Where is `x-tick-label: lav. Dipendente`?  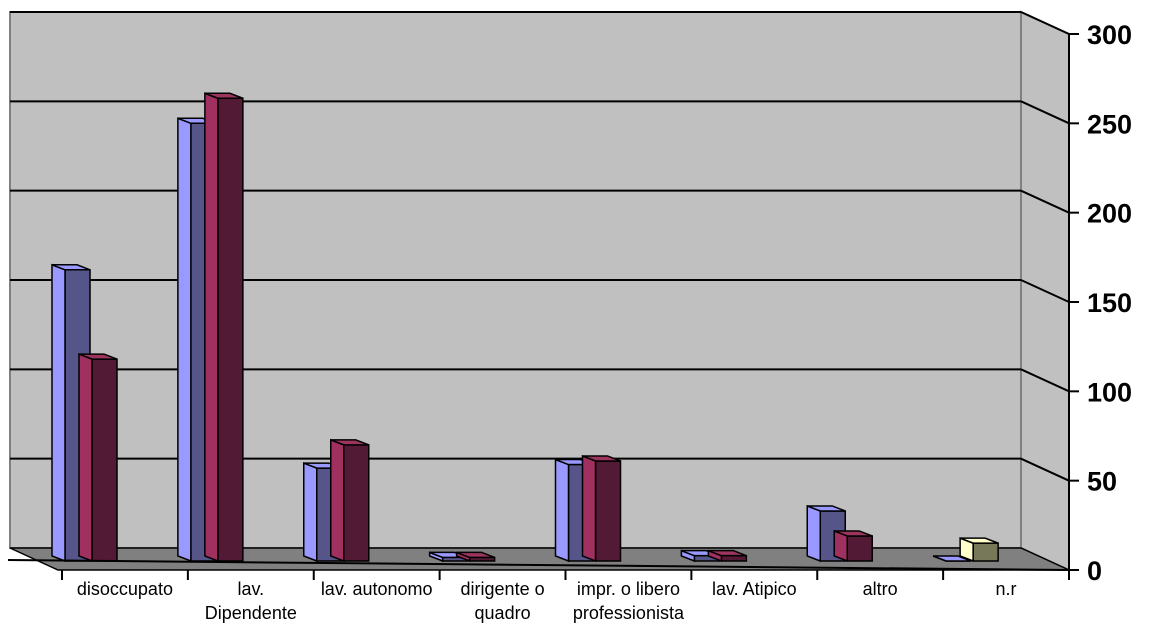 x-tick-label: lav. Dipendente is located at coordinates (251, 601).